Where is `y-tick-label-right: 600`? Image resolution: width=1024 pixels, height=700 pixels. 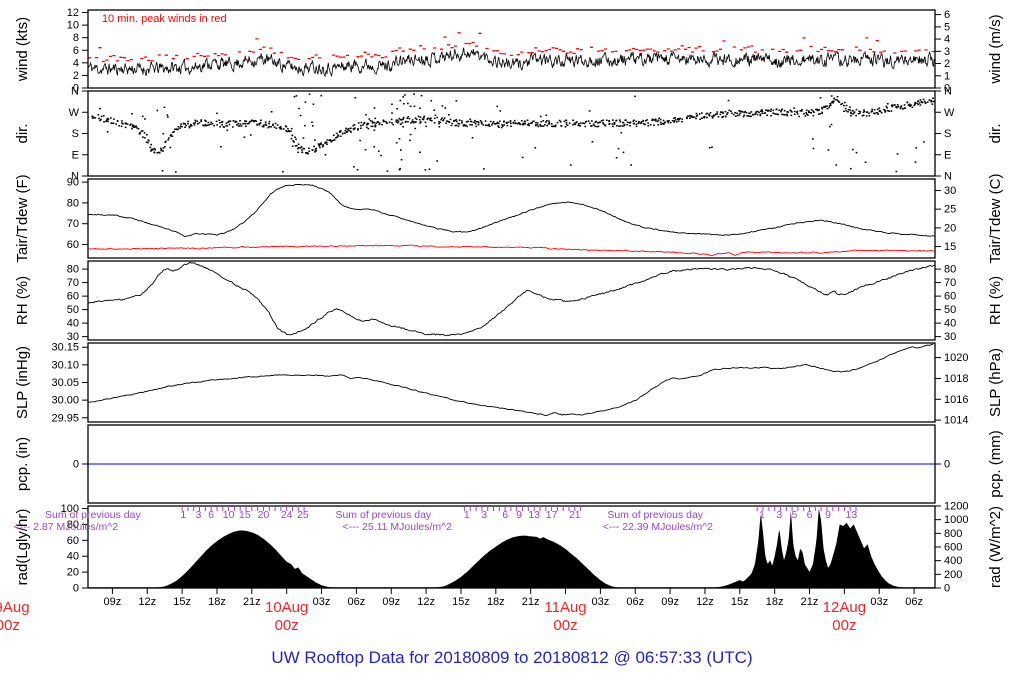 y-tick-label-right: 600 is located at coordinates (953, 548).